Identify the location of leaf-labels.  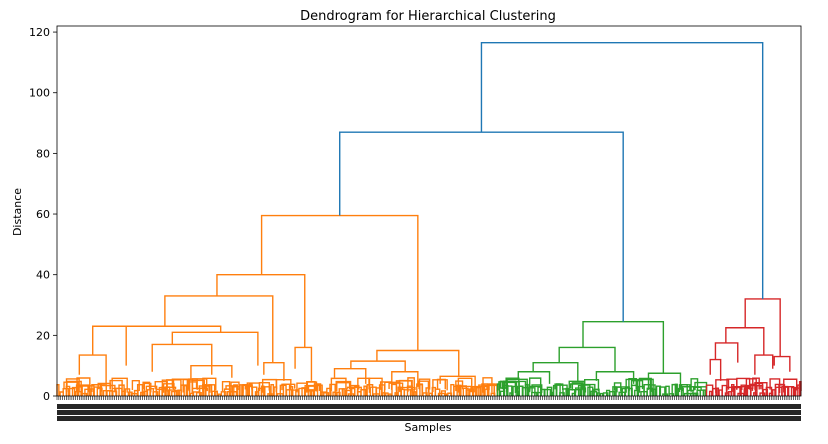
(428, 408).